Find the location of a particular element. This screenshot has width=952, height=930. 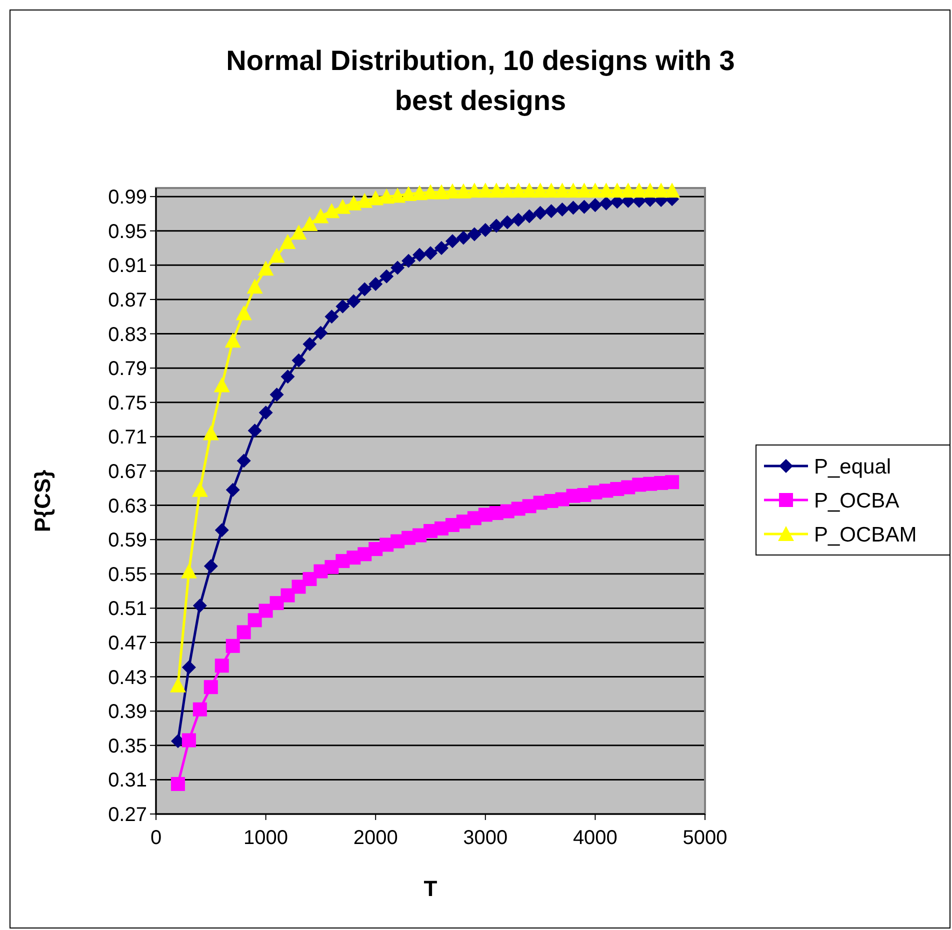

y-tick-label: 0.79 is located at coordinates (127, 369).